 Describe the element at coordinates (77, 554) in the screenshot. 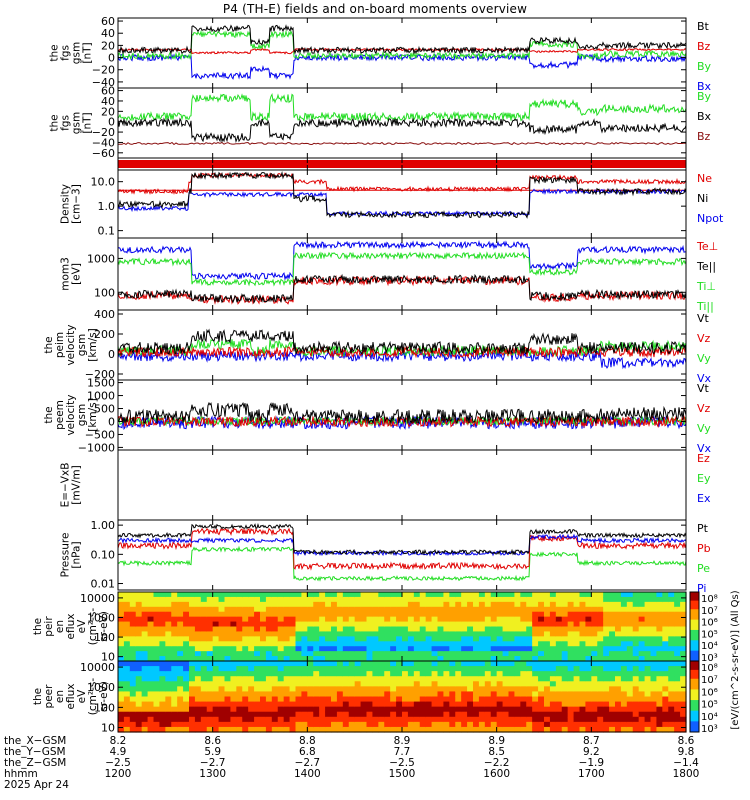

I see `y-axis-label: [nPa]` at that location.